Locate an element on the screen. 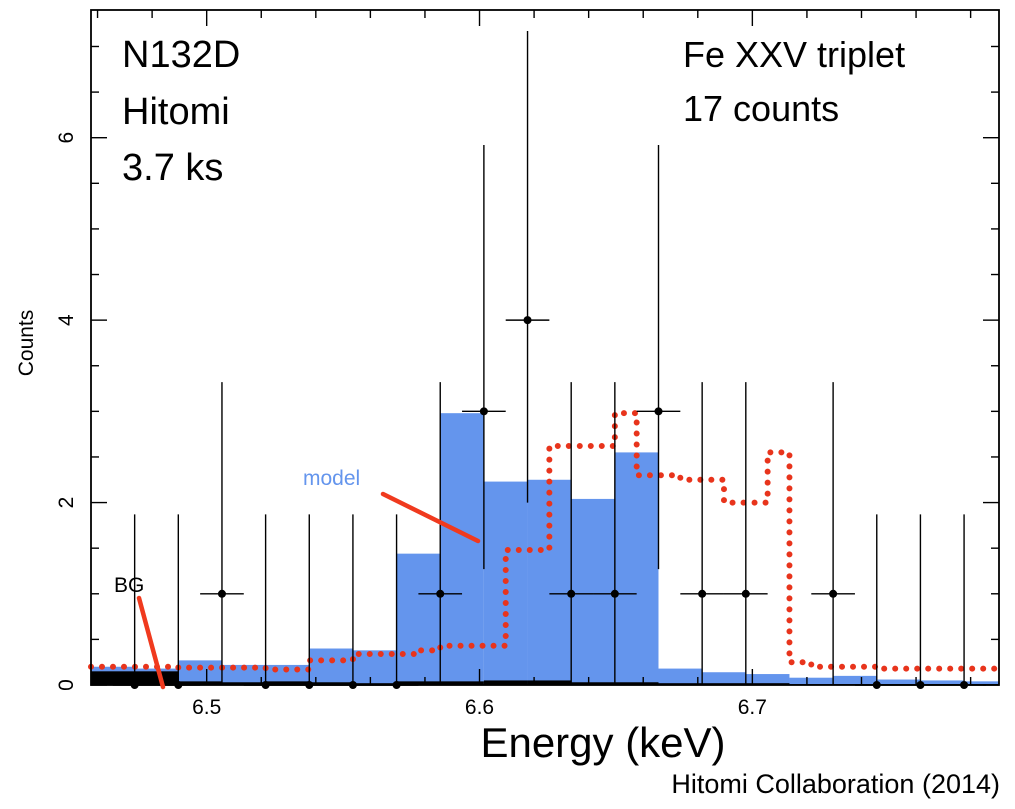 The height and width of the screenshot is (809, 1015). bg-label: BG is located at coordinates (129, 585).